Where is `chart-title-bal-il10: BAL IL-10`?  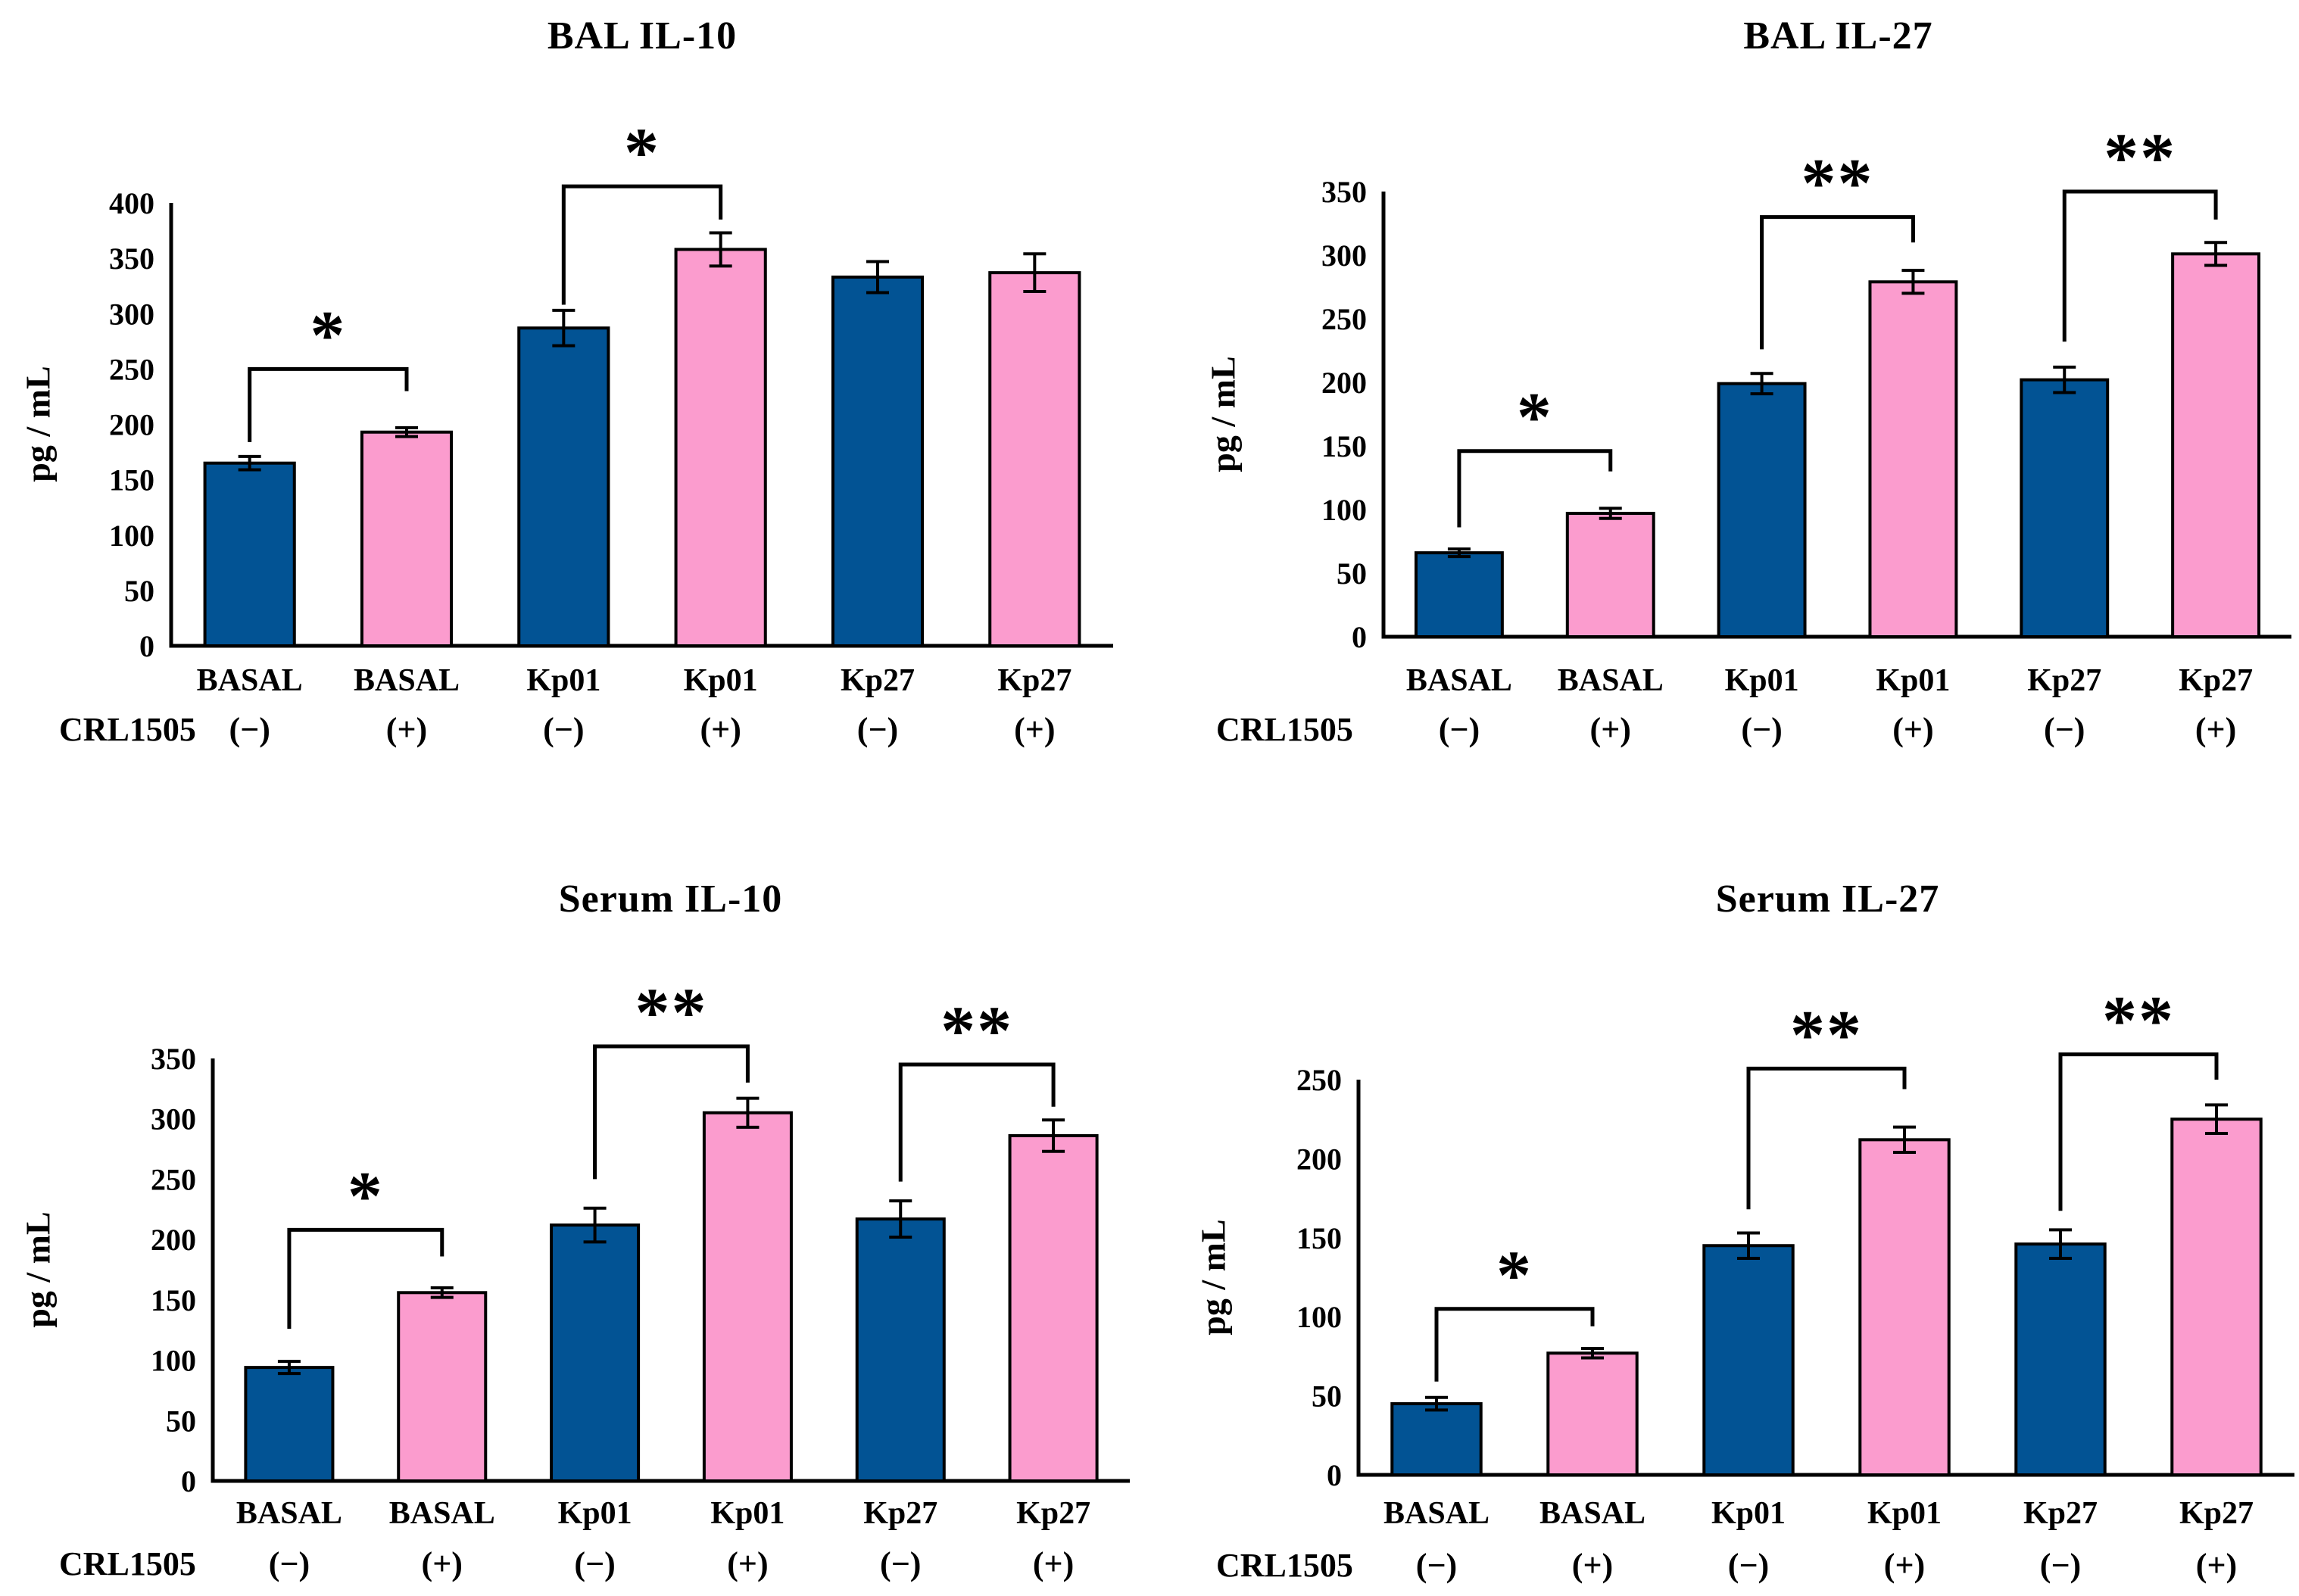
chart-title-bal-il10: BAL IL-10 is located at coordinates (642, 36).